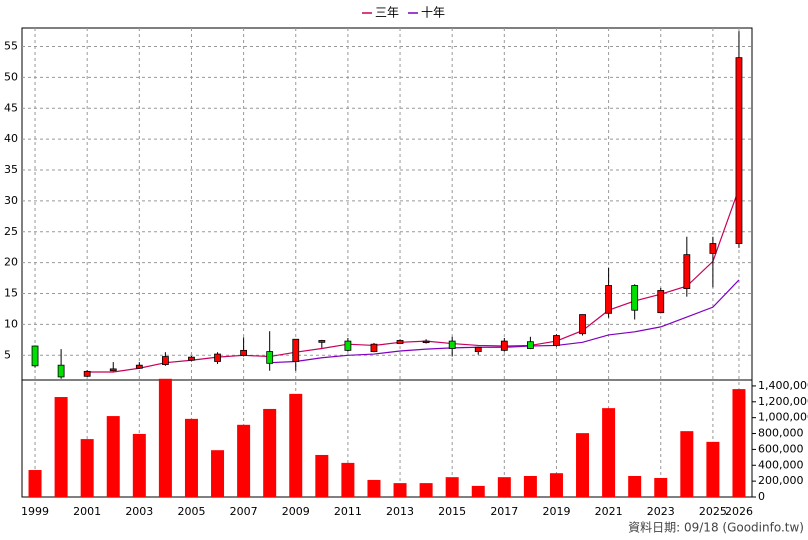 The width and height of the screenshot is (808, 540). I want to click on y-tick-label: 25, so click(11, 231).